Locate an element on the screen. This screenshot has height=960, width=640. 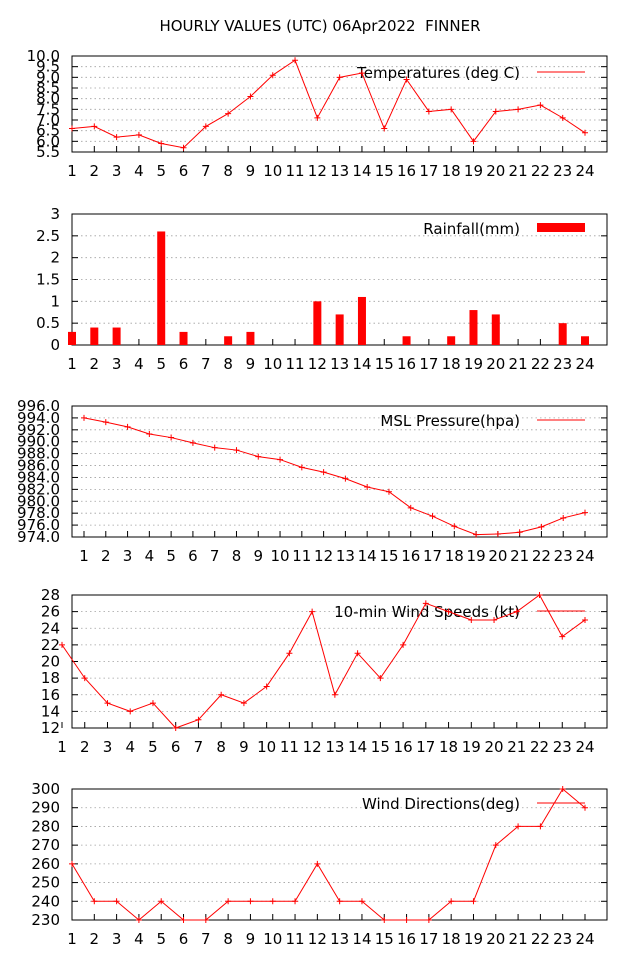
y-tick-label: 12 is located at coordinates (50, 728).